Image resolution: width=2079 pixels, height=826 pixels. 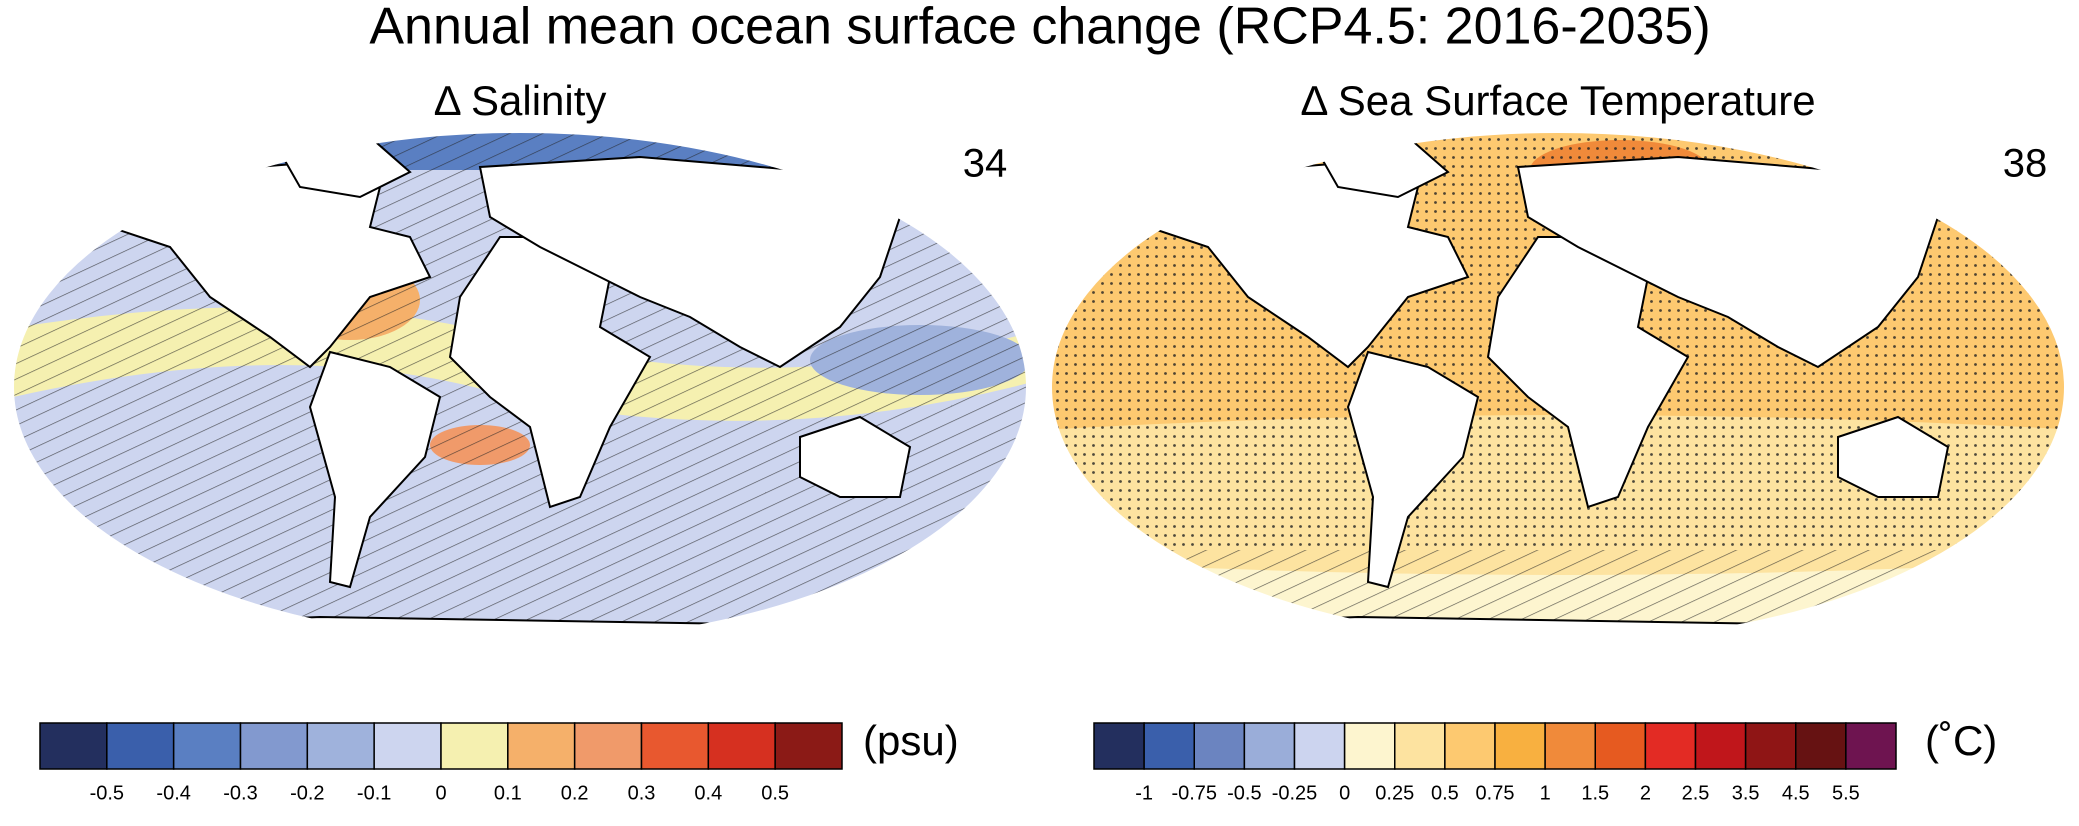 What do you see at coordinates (1595, 793) in the screenshot?
I see `colorbar-tick-label: 1.5` at bounding box center [1595, 793].